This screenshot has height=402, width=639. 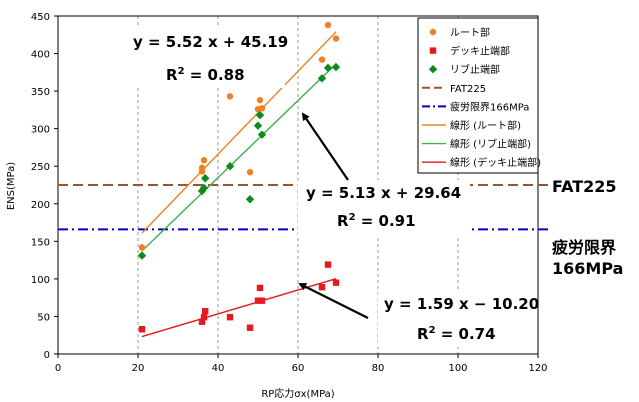 I want to click on y-tick-label: 450, so click(x=40, y=17).